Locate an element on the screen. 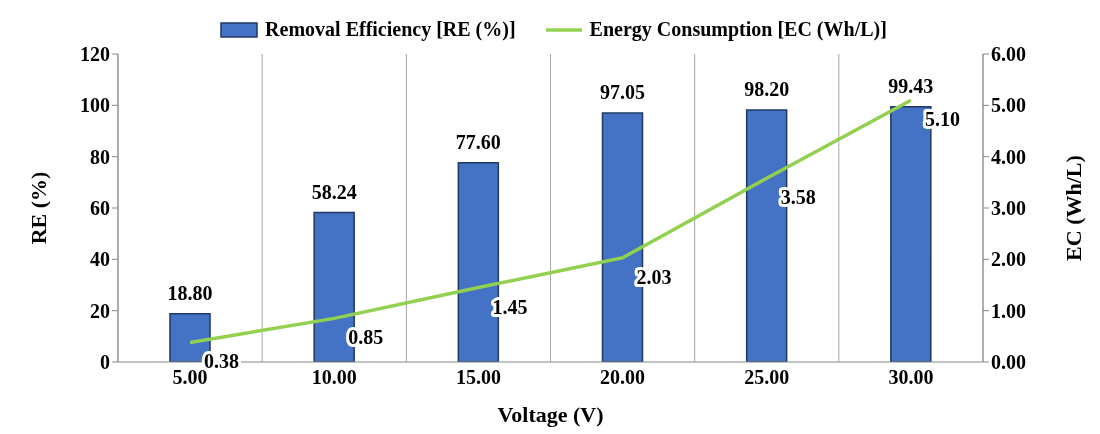 Image resolution: width=1100 pixels, height=434 pixels. data-label: 99.43 is located at coordinates (911, 85).